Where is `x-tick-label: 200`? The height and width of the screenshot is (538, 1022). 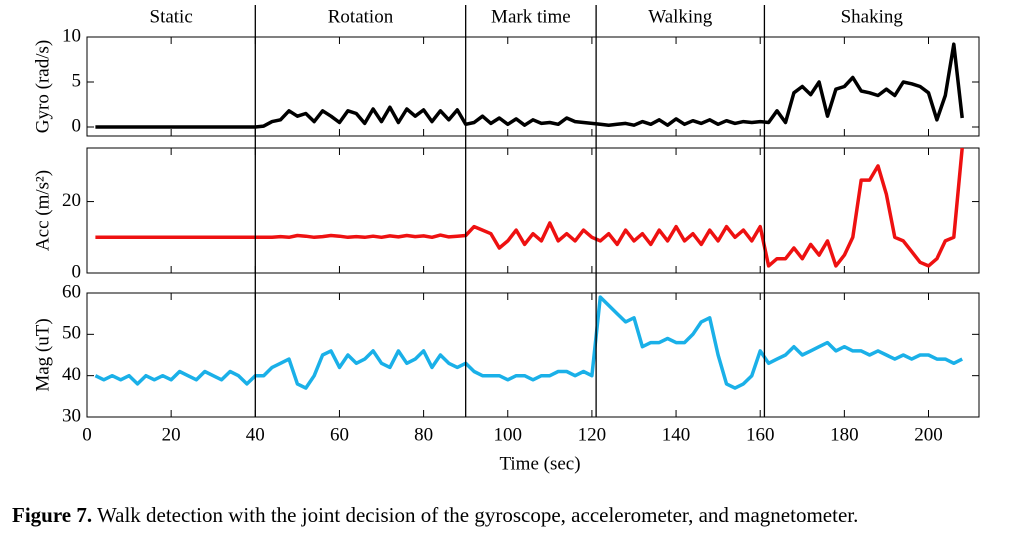 x-tick-label: 200 is located at coordinates (928, 434).